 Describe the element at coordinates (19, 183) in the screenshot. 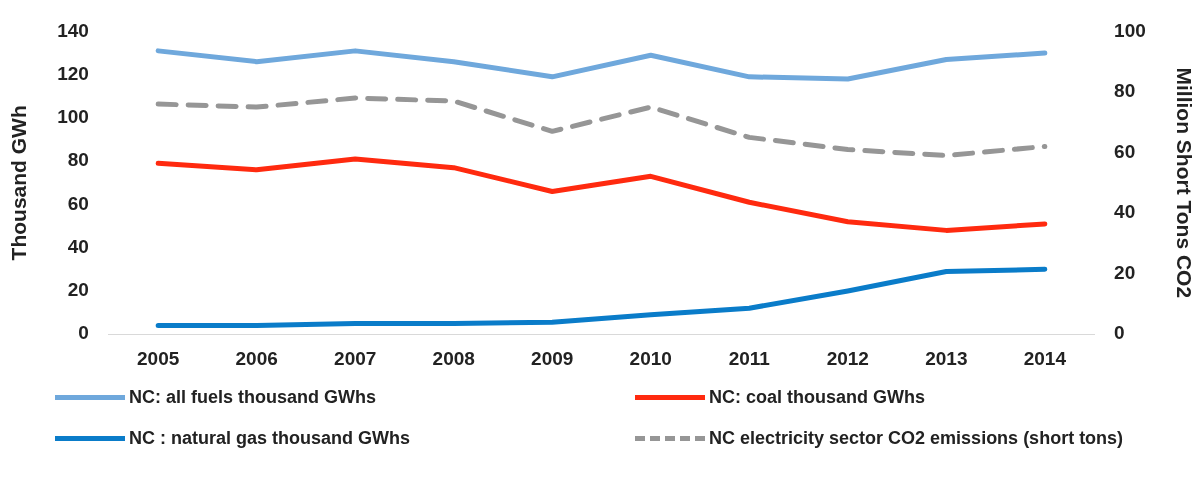

I see `y-axis-title: Thousand GWh` at that location.